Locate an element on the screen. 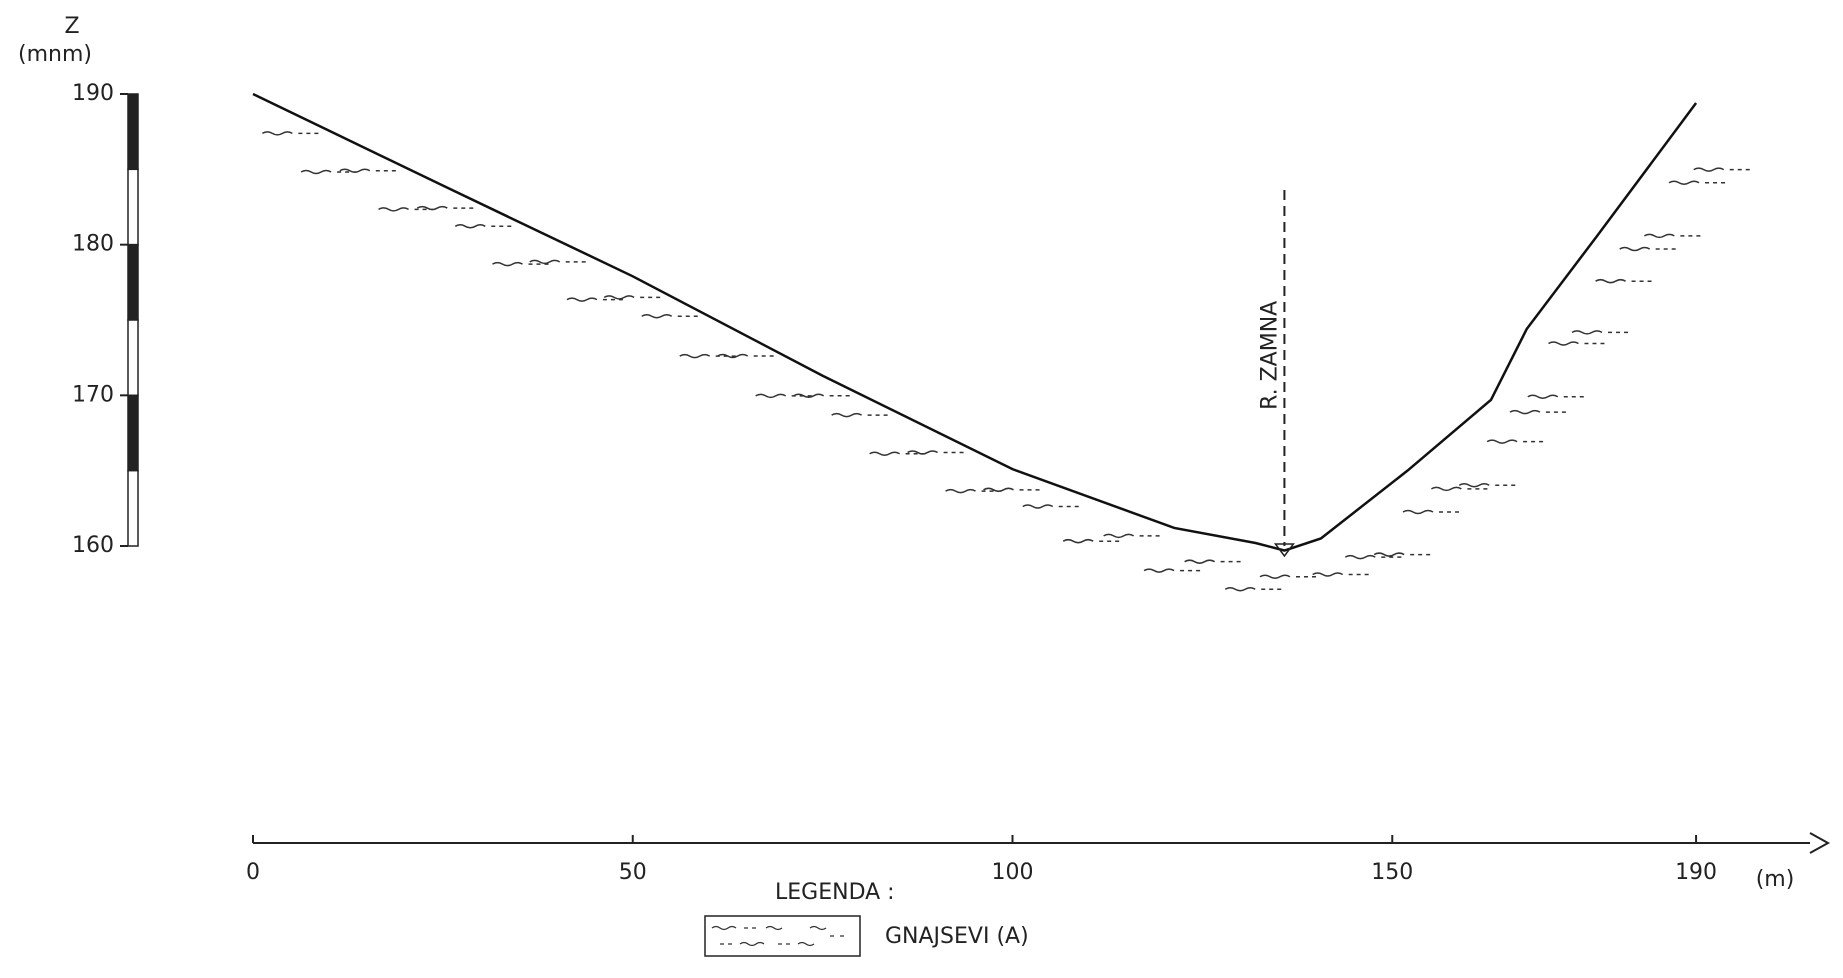 This screenshot has width=1843, height=978. legend-item: GNAJSEVI (A) is located at coordinates (957, 936).